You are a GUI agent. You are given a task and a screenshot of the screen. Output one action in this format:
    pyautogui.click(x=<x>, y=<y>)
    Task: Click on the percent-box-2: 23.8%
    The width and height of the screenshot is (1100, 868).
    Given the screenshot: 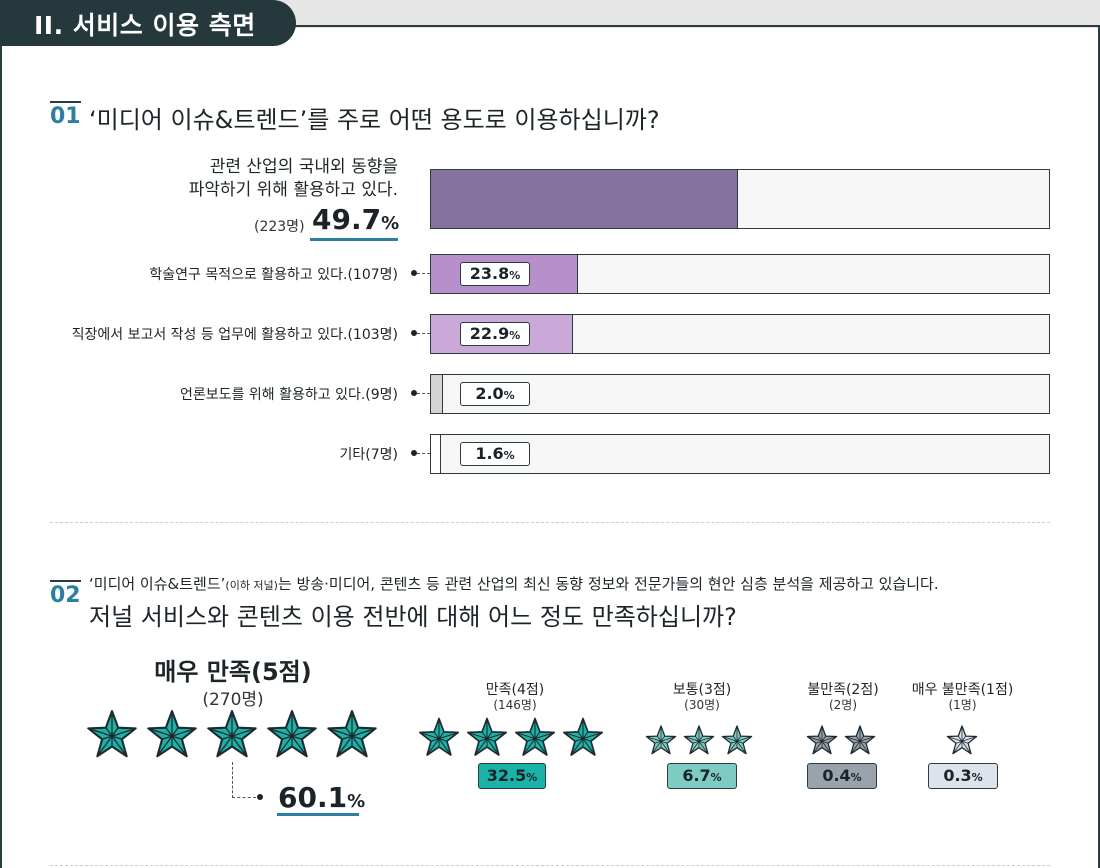 What is the action you would take?
    pyautogui.click(x=495, y=274)
    